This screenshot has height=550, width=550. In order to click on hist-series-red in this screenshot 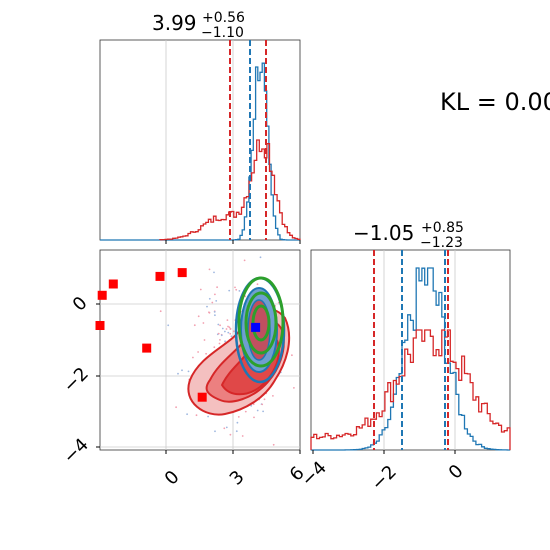, I will do `click(410, 389)`.